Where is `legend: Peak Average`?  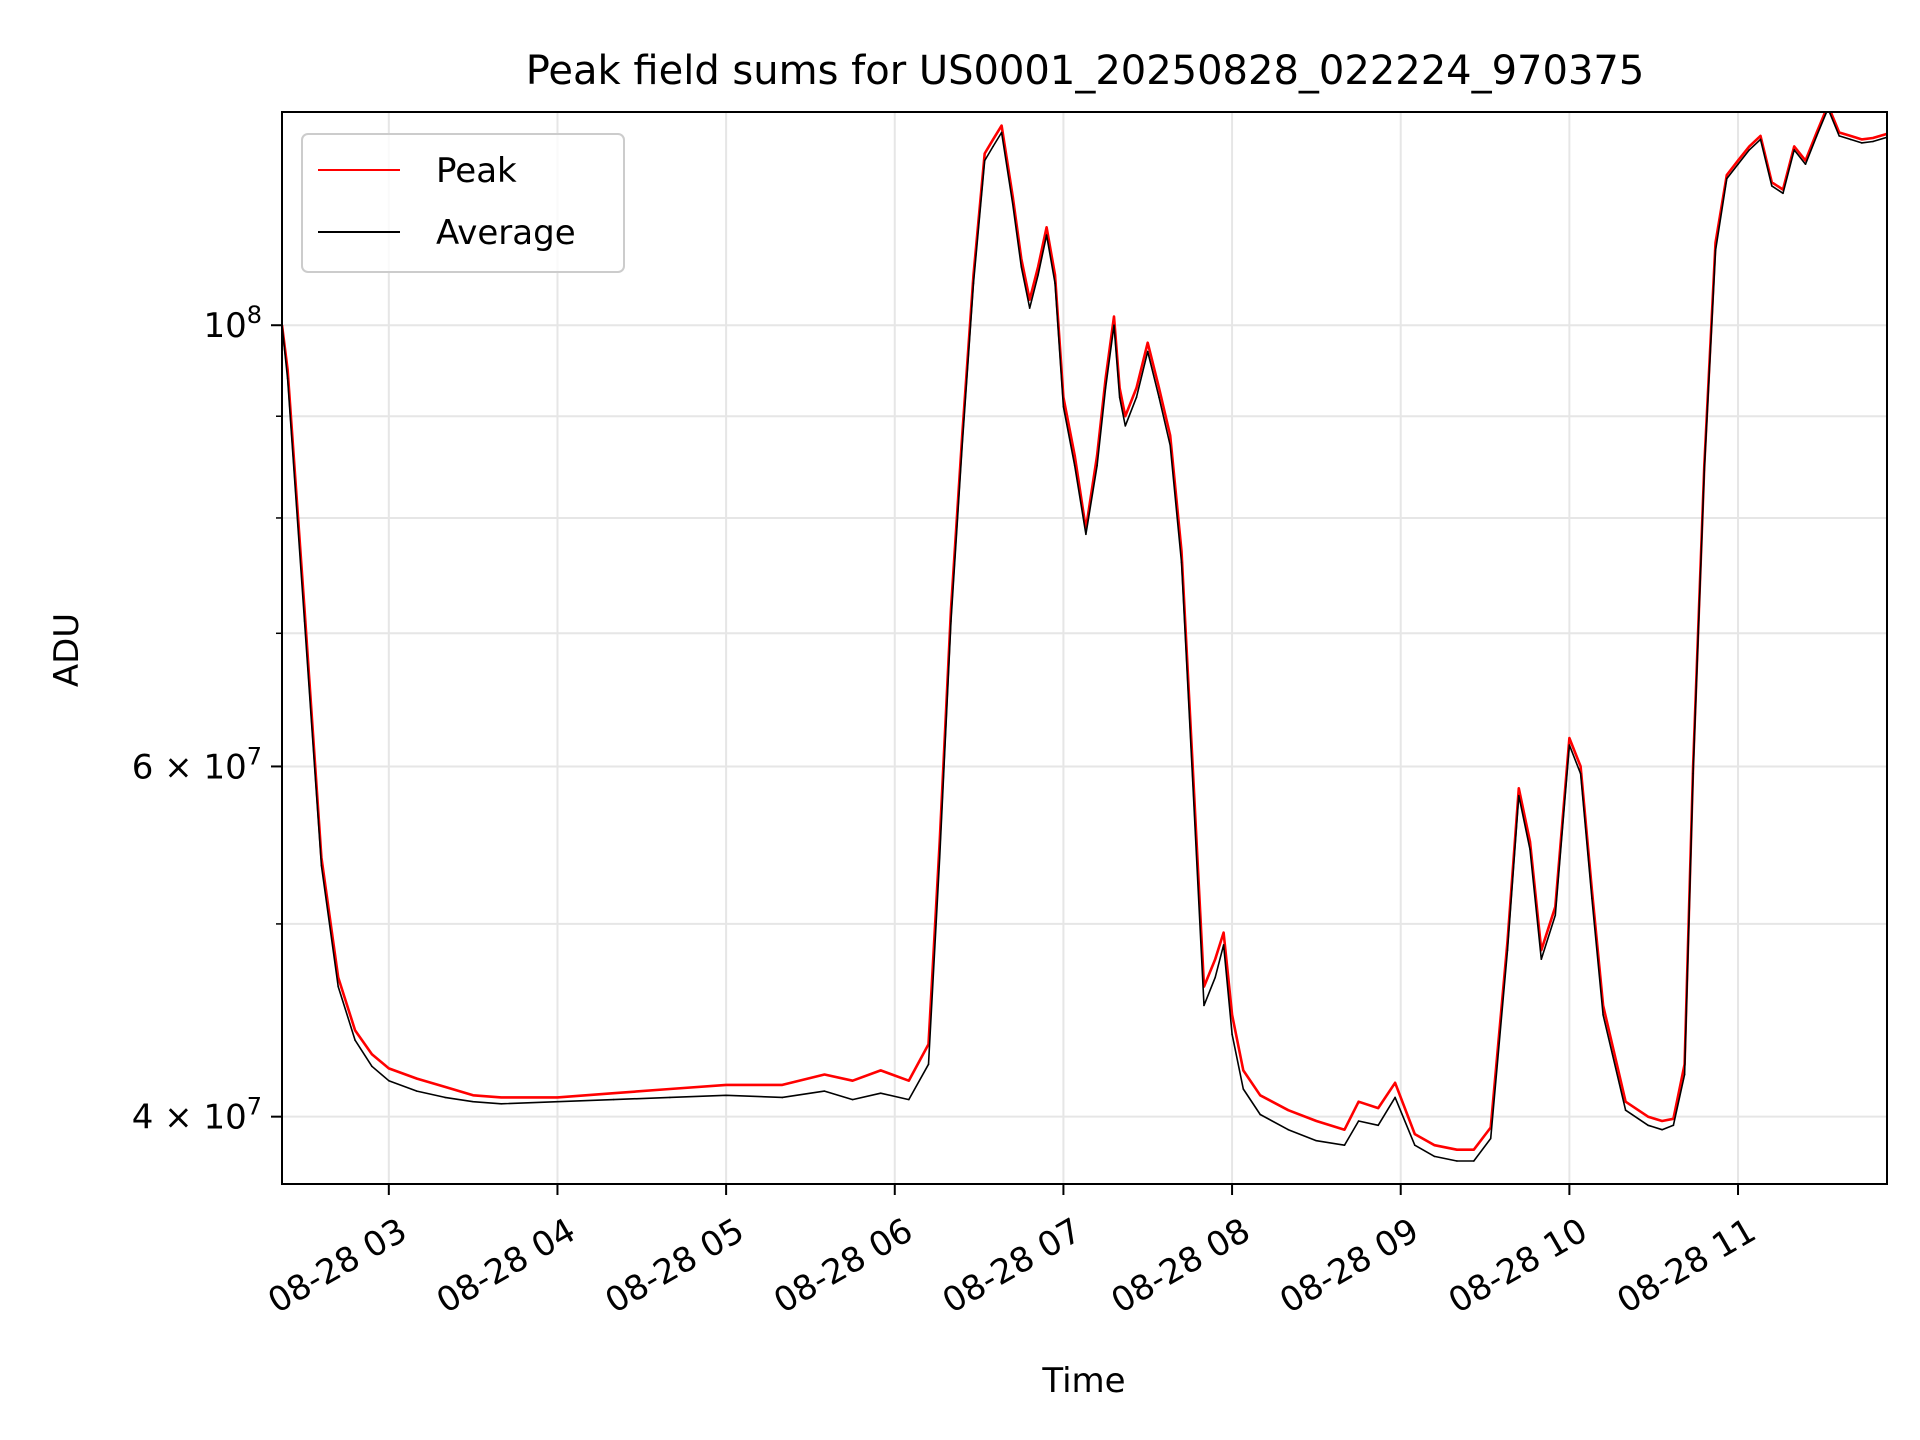
legend: Peak Average is located at coordinates (463, 203).